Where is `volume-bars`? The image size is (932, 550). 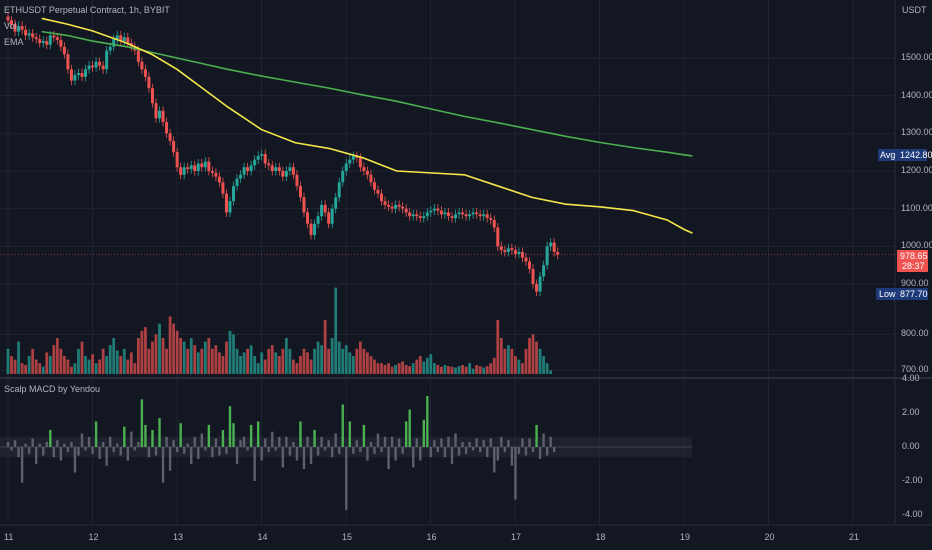
volume-bars is located at coordinates (279, 330).